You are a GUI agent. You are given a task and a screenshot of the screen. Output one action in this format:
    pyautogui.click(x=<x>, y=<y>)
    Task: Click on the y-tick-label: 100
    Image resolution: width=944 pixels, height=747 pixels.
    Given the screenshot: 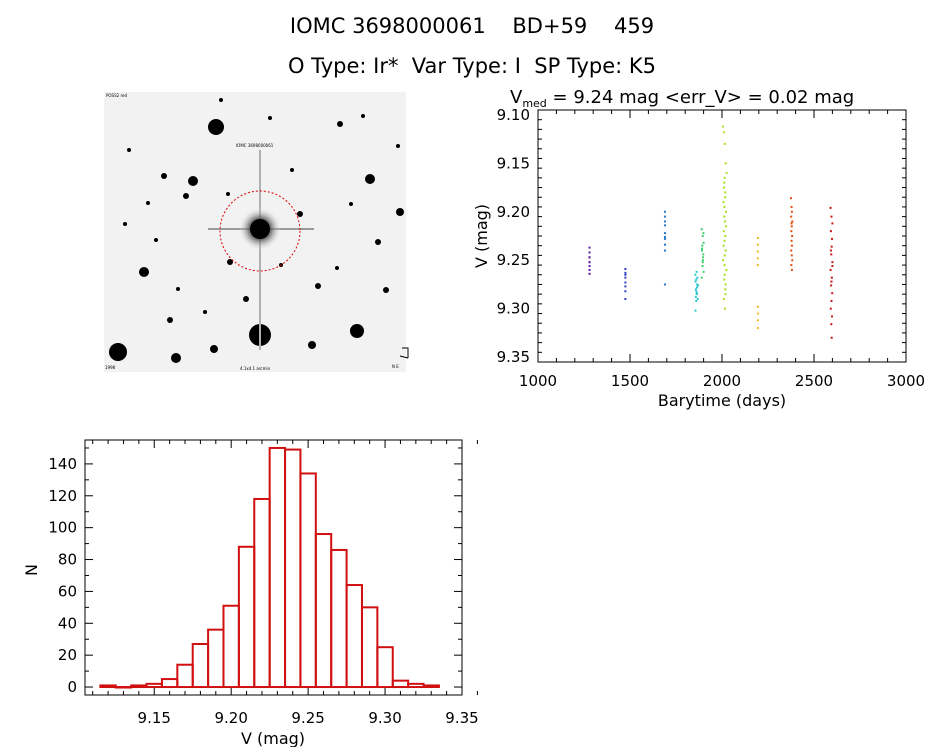 What is the action you would take?
    pyautogui.click(x=62, y=528)
    